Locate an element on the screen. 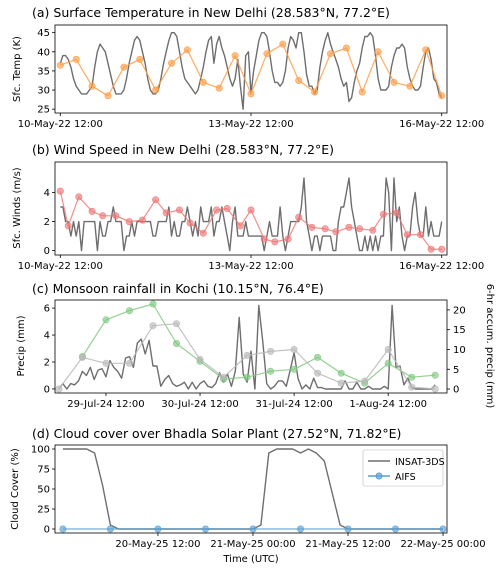 The image size is (499, 568). panel-a-marks is located at coordinates (251, 71).